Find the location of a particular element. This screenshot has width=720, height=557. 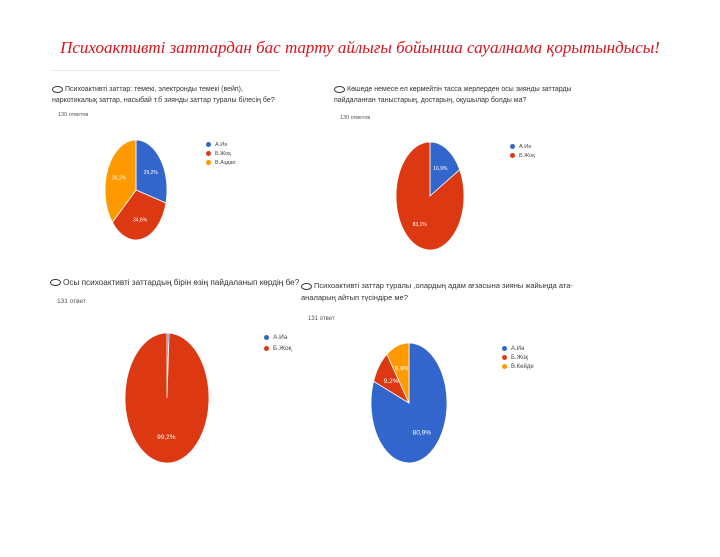

pie-chart-1: 29,2% 34,6% 36,2% is located at coordinates (136, 190).